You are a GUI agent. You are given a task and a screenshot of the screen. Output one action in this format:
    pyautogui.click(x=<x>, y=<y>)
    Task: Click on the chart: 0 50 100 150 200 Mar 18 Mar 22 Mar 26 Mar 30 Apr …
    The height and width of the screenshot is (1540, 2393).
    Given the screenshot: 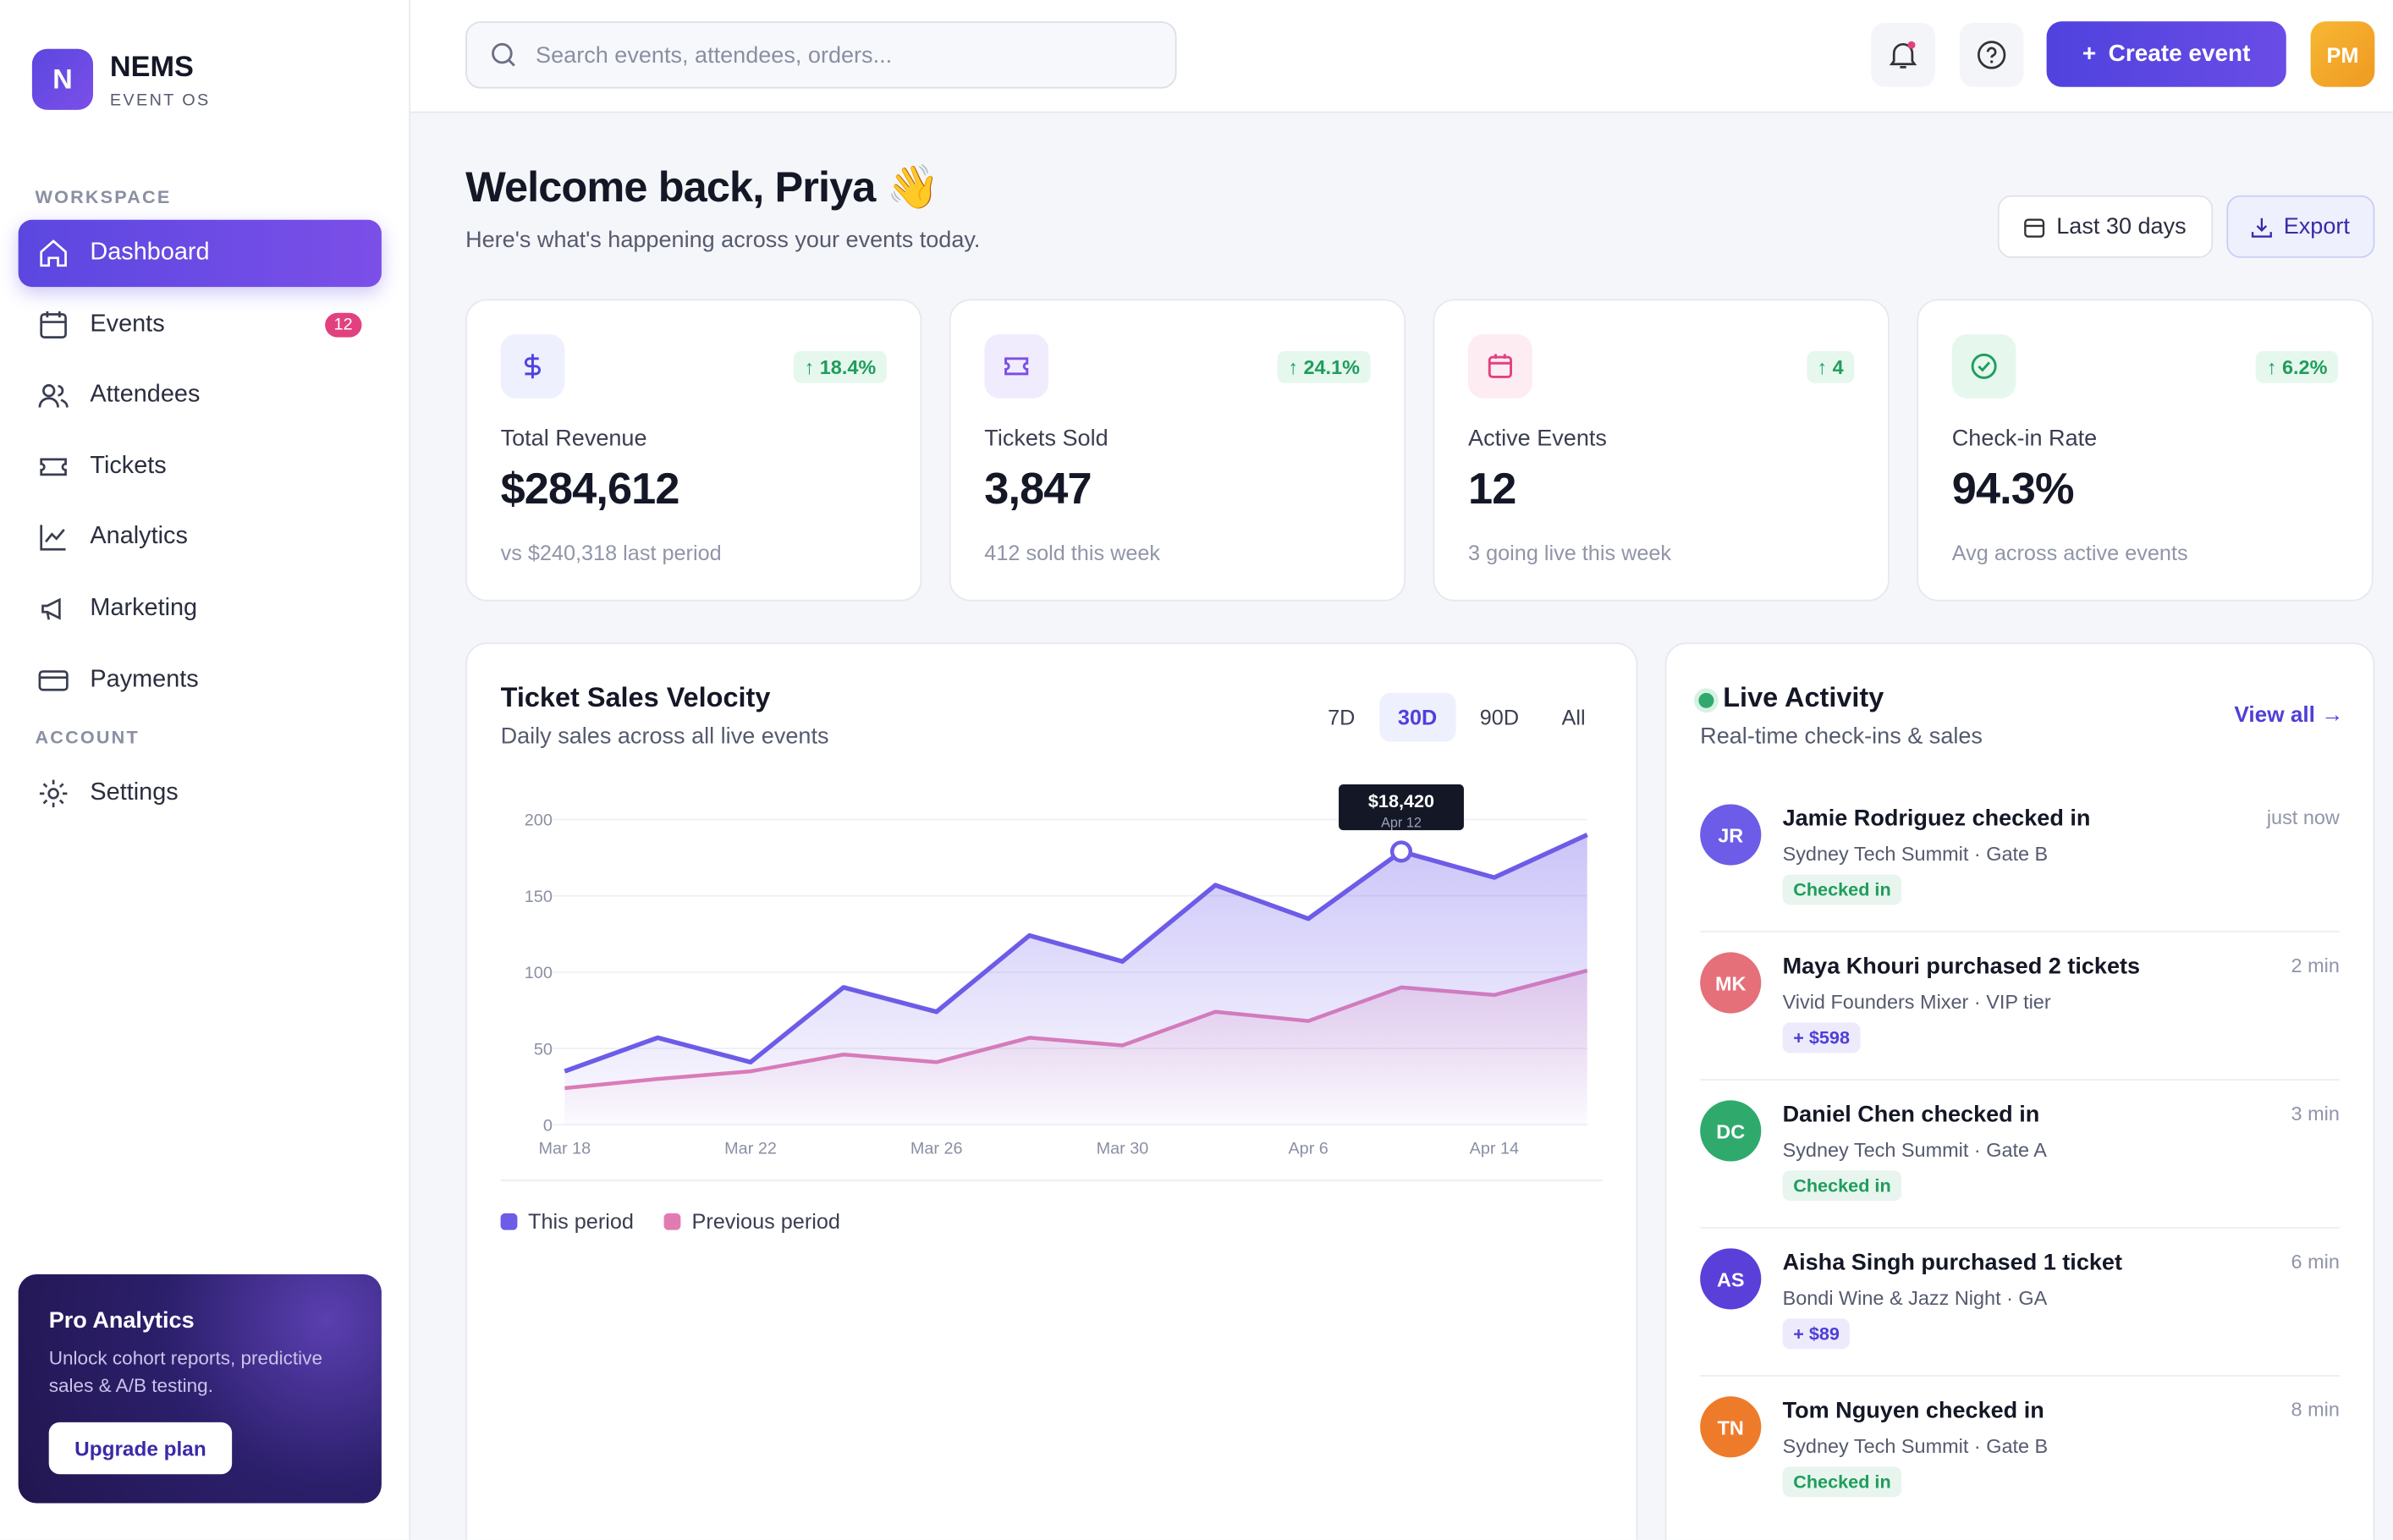 What is the action you would take?
    pyautogui.click(x=1056, y=971)
    